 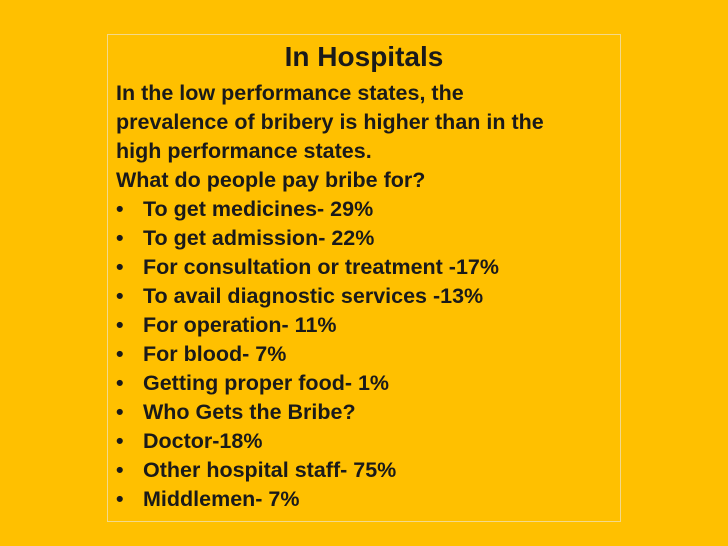 What do you see at coordinates (366, 412) in the screenshot?
I see `bullet-item-who-gets-bribe: • Who Gets the Bribe?` at bounding box center [366, 412].